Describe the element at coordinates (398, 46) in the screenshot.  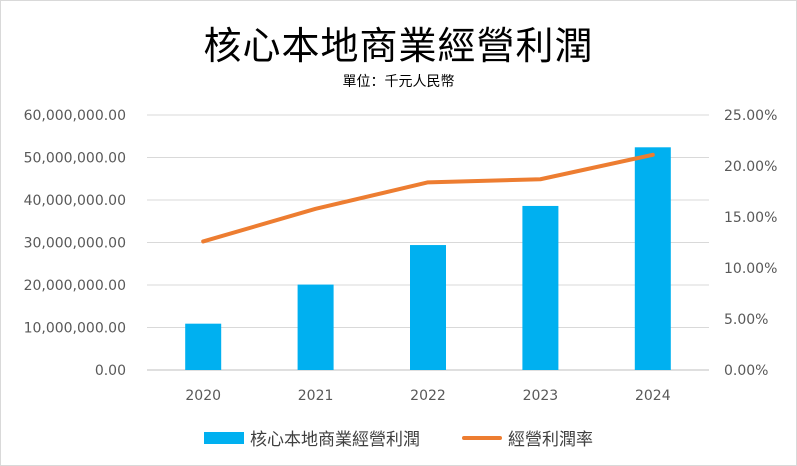
I see `chart-title: 核心本地商業經營利潤` at that location.